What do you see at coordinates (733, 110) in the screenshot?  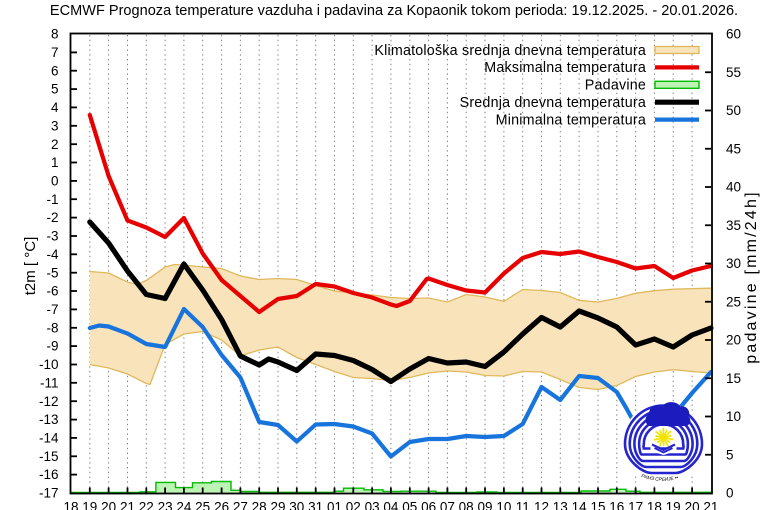 I see `svg-text: 50` at bounding box center [733, 110].